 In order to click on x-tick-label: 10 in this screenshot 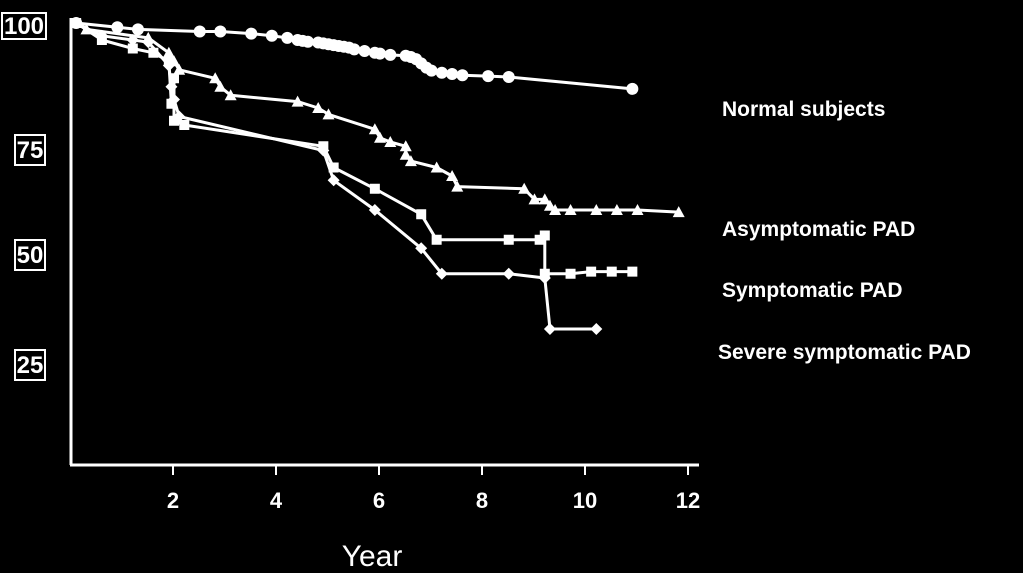, I will do `click(585, 500)`.